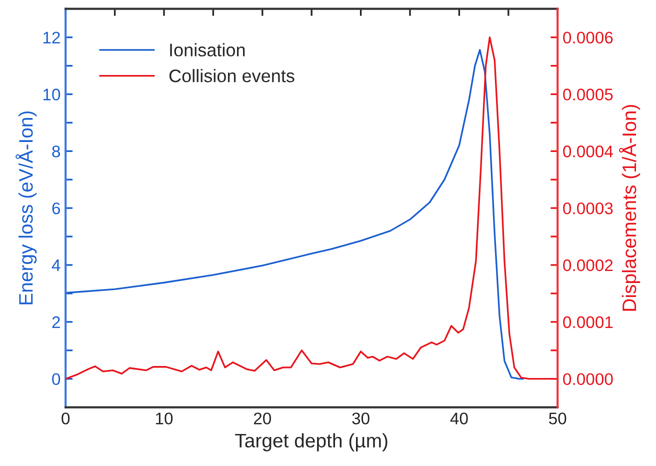 The width and height of the screenshot is (656, 466). I want to click on y2-tick-label: 0.0001, so click(588, 322).